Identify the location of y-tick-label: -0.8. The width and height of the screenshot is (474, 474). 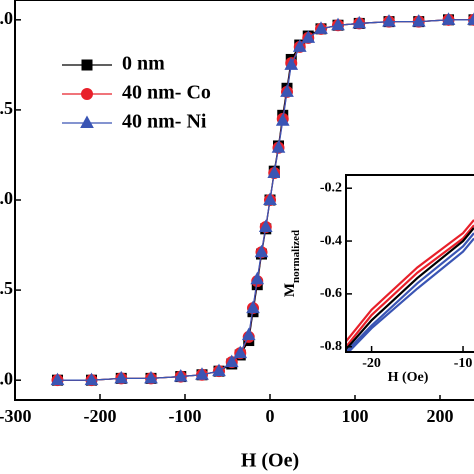
(331, 346).